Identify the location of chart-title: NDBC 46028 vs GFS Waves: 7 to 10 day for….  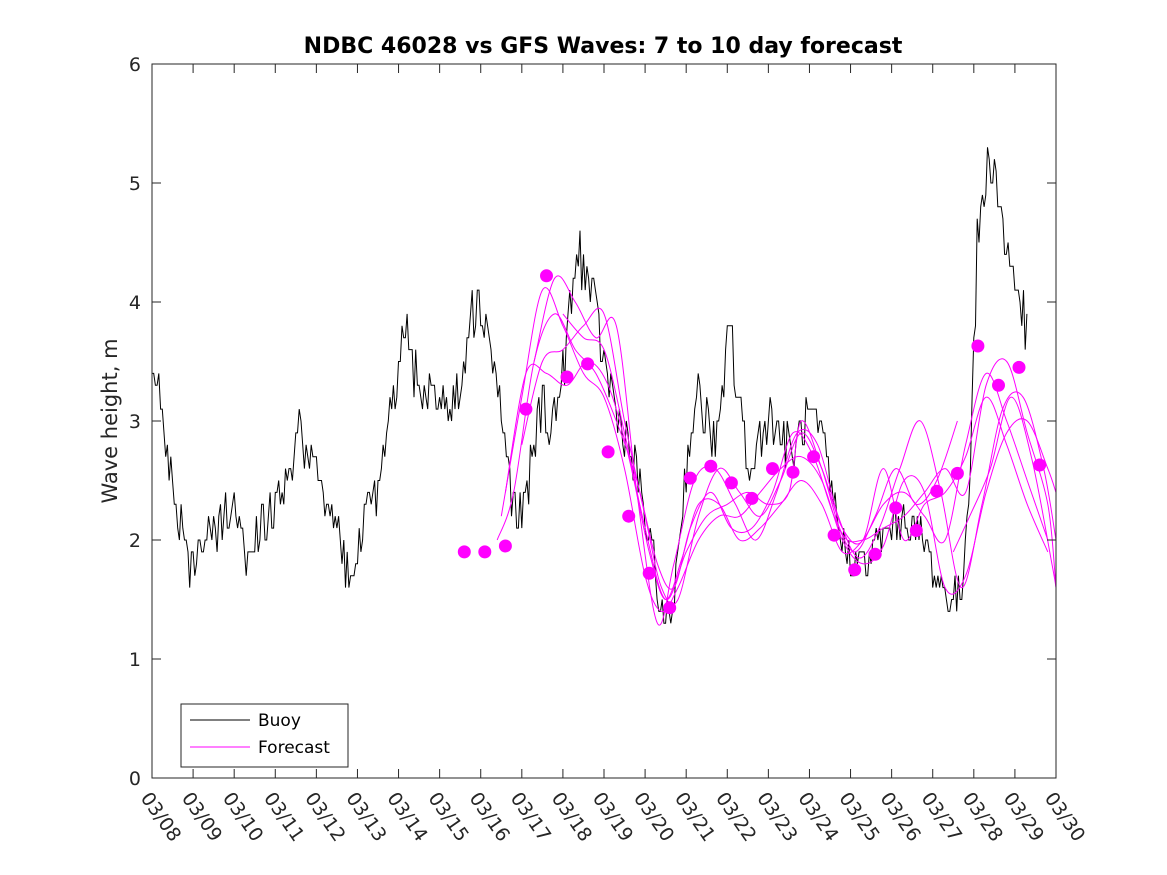
(603, 46).